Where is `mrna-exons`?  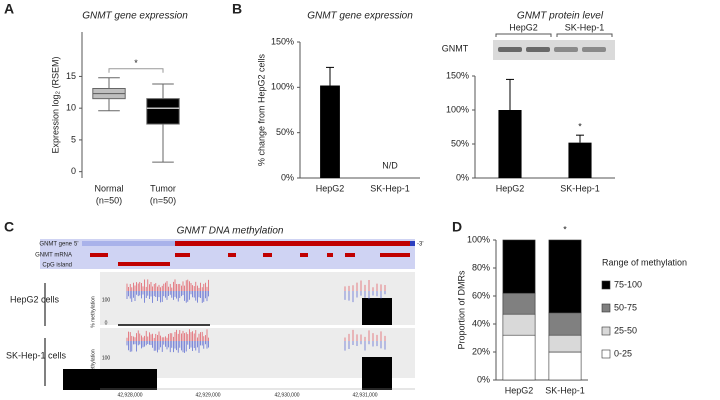 mrna-exons is located at coordinates (250, 255).